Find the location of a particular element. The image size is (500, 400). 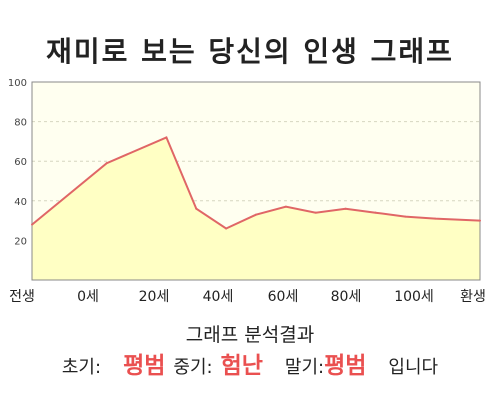

mid-label: 중기: is located at coordinates (193, 367).